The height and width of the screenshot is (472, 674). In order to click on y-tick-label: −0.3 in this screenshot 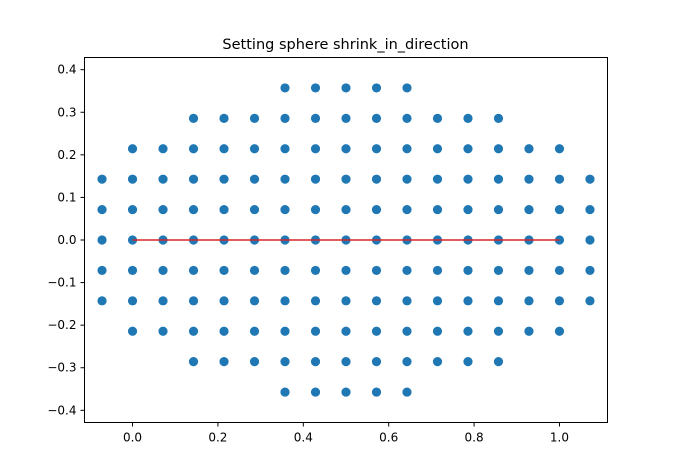, I will do `click(61, 368)`.